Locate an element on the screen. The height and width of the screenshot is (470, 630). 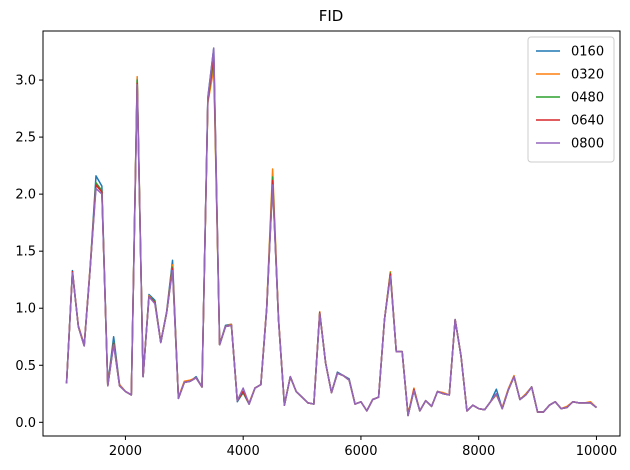
x-tick-label: 4000 is located at coordinates (243, 451).